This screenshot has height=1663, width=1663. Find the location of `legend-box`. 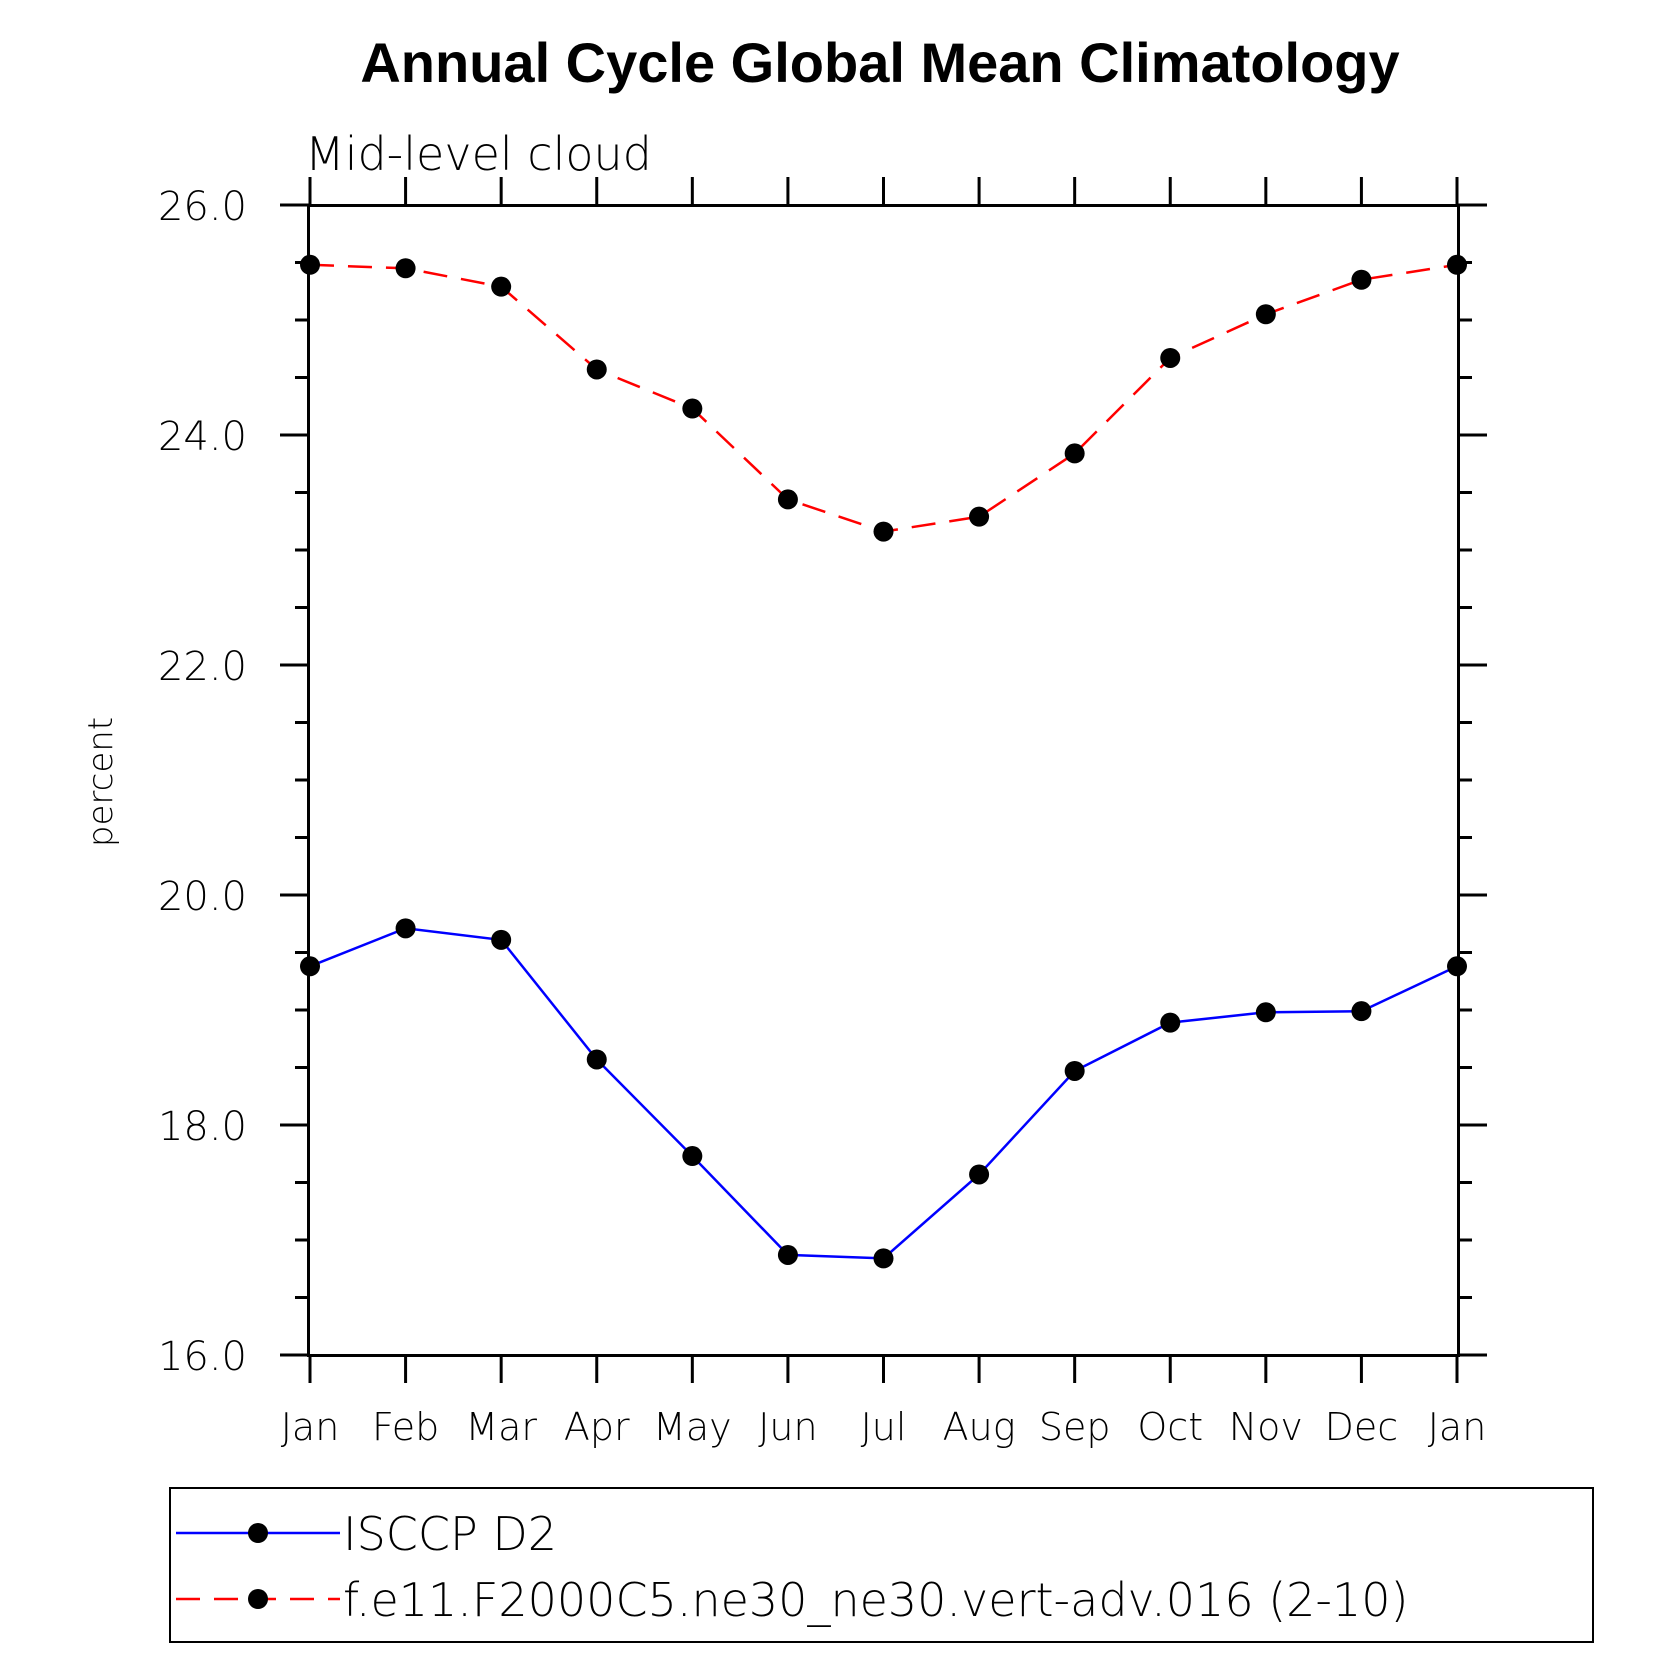

legend-box is located at coordinates (881, 1565).